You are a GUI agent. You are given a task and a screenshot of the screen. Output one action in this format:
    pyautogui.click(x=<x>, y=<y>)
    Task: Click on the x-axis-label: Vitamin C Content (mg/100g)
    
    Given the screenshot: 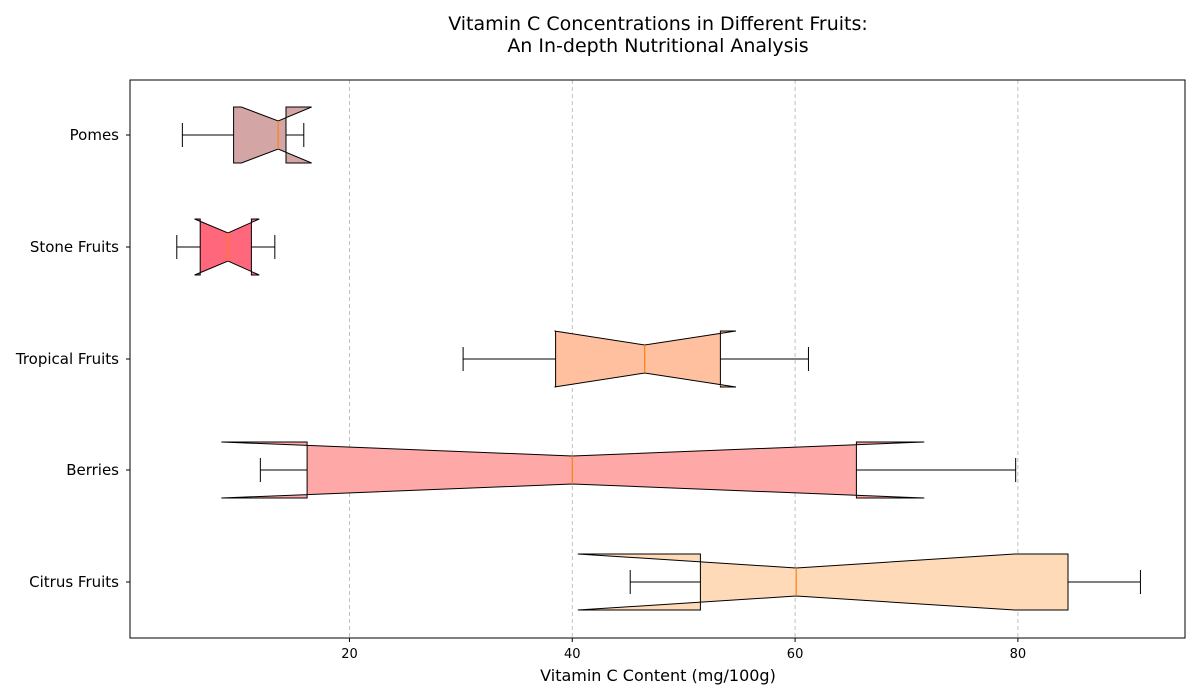 What is the action you would take?
    pyautogui.click(x=658, y=675)
    